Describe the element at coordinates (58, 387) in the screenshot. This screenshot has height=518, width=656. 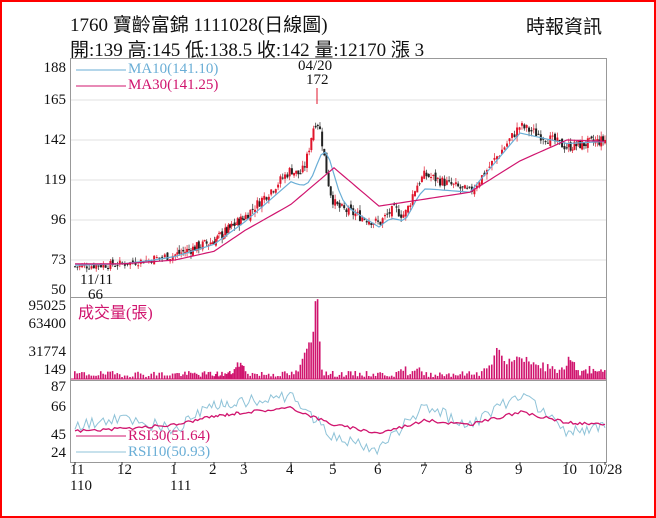
I see `rsi-y-tick: 87` at that location.